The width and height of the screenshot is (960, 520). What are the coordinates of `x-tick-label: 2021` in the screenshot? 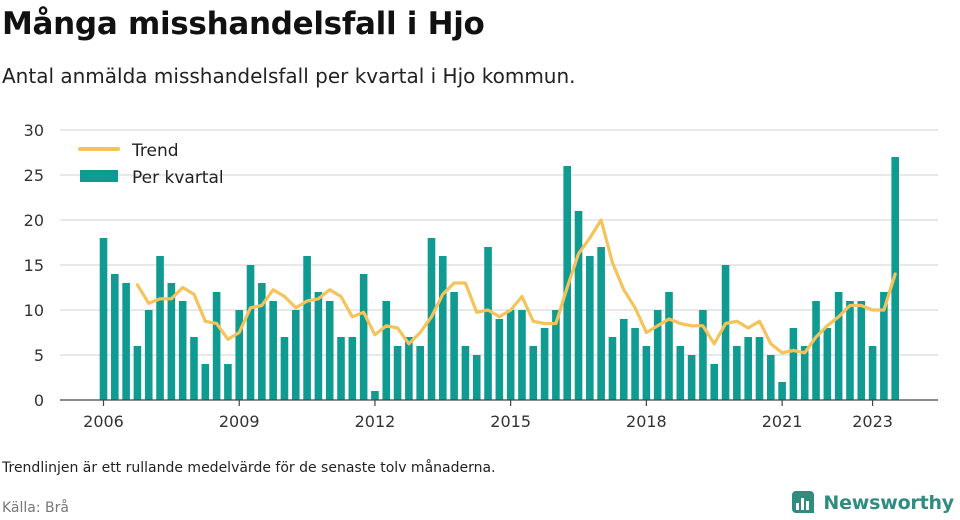 It's located at (782, 421).